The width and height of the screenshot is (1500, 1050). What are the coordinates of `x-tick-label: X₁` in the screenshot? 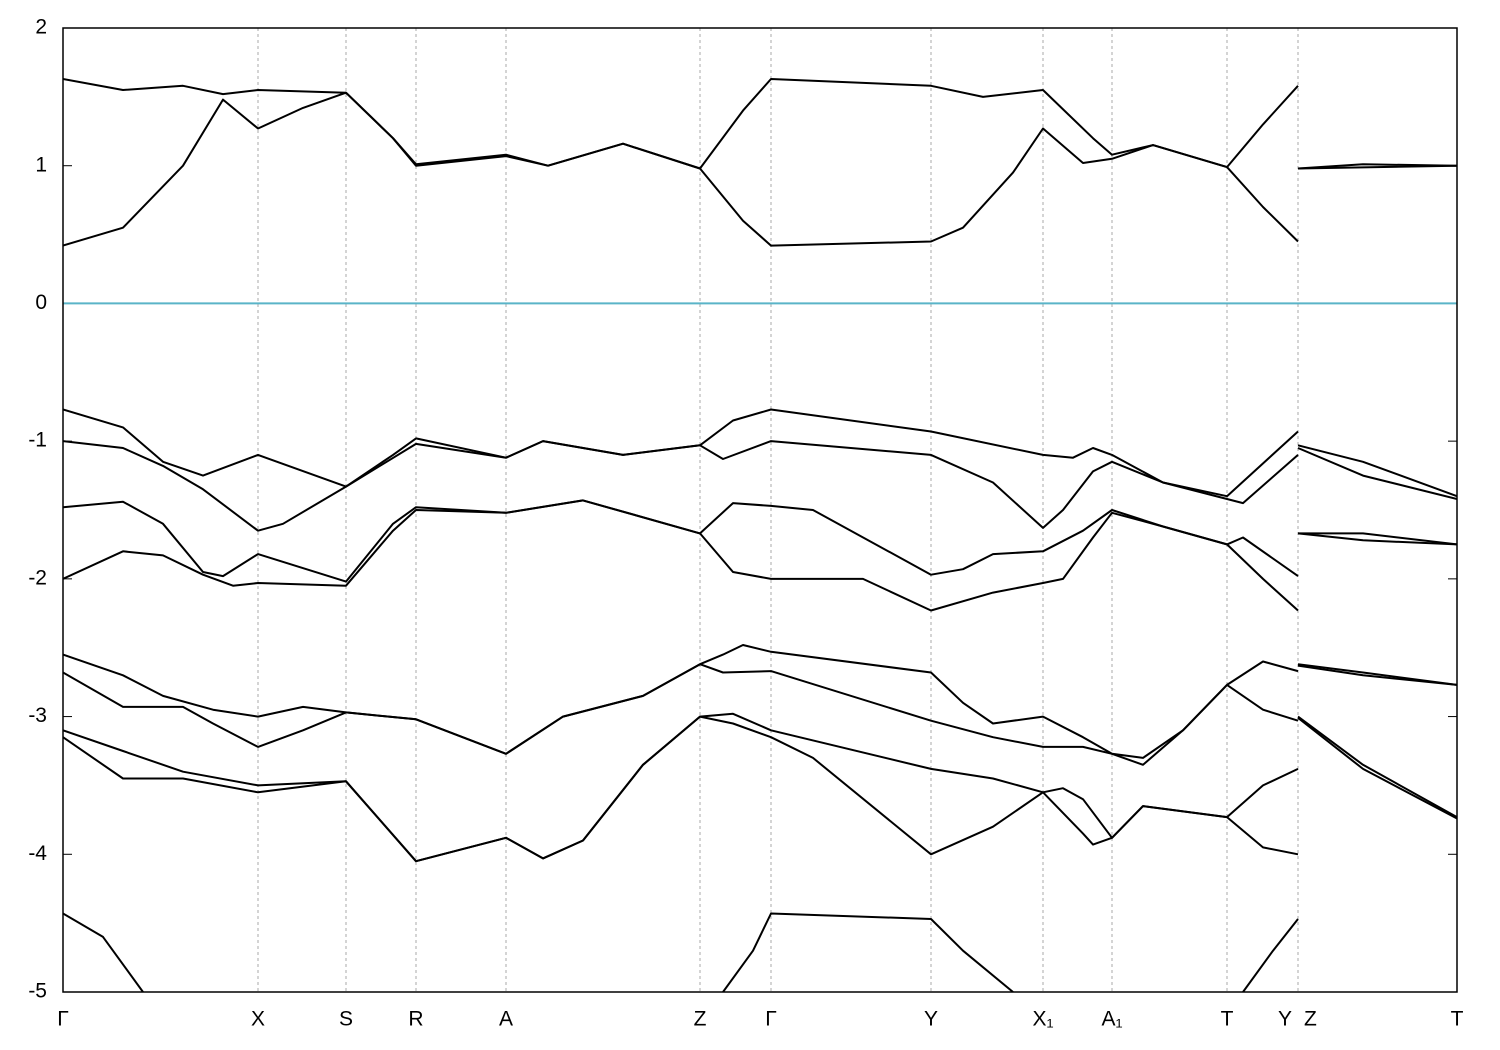 It's located at (1042, 1019).